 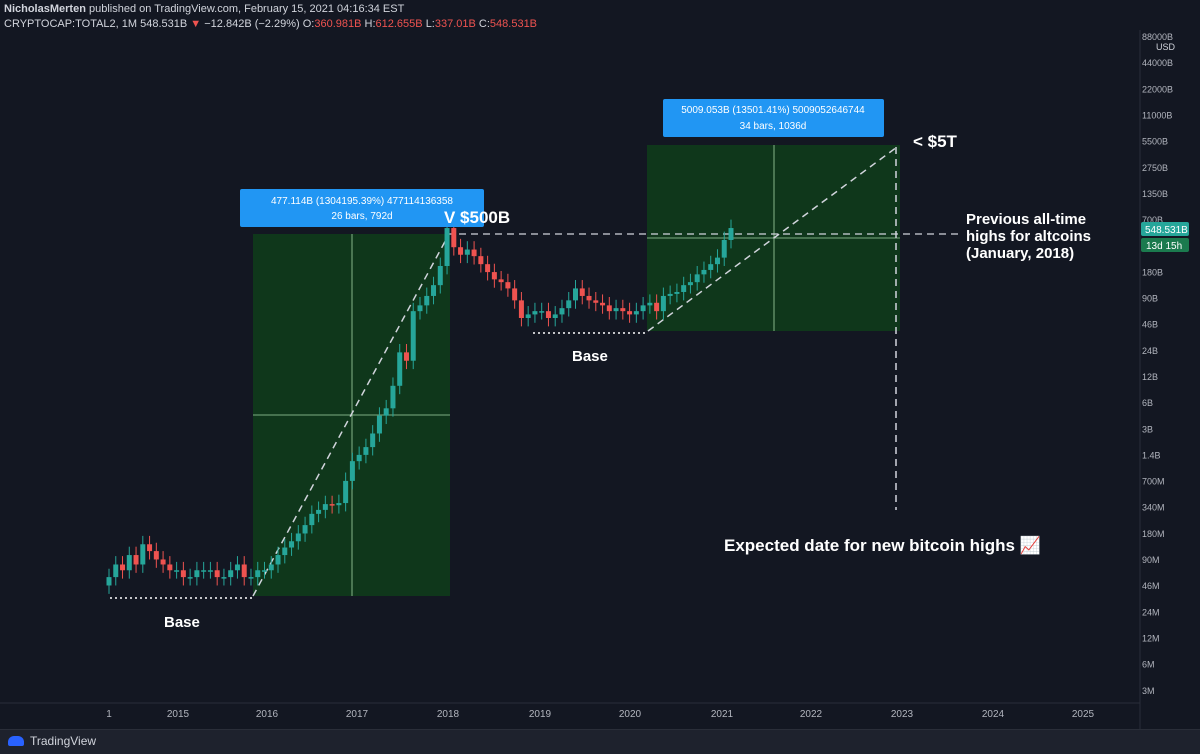 What do you see at coordinates (1150, 325) in the screenshot?
I see `y-tick-label: 46B` at bounding box center [1150, 325].